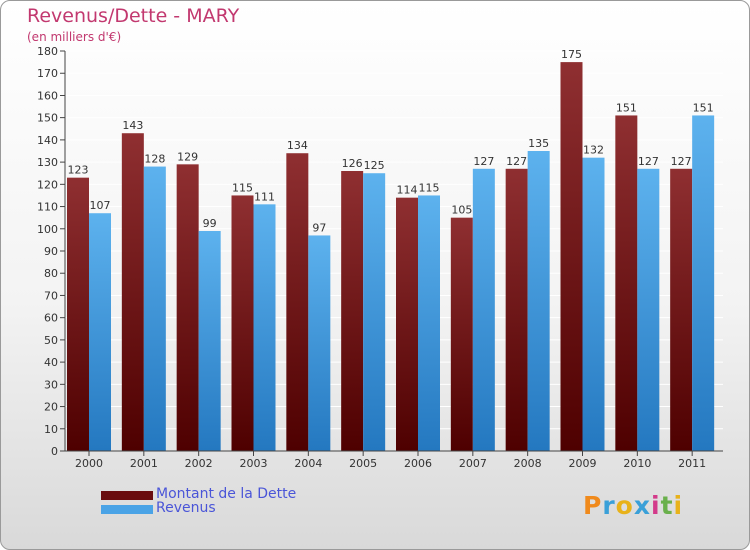 The image size is (750, 550). What do you see at coordinates (538, 143) in the screenshot?
I see `data-label: 135` at bounding box center [538, 143].